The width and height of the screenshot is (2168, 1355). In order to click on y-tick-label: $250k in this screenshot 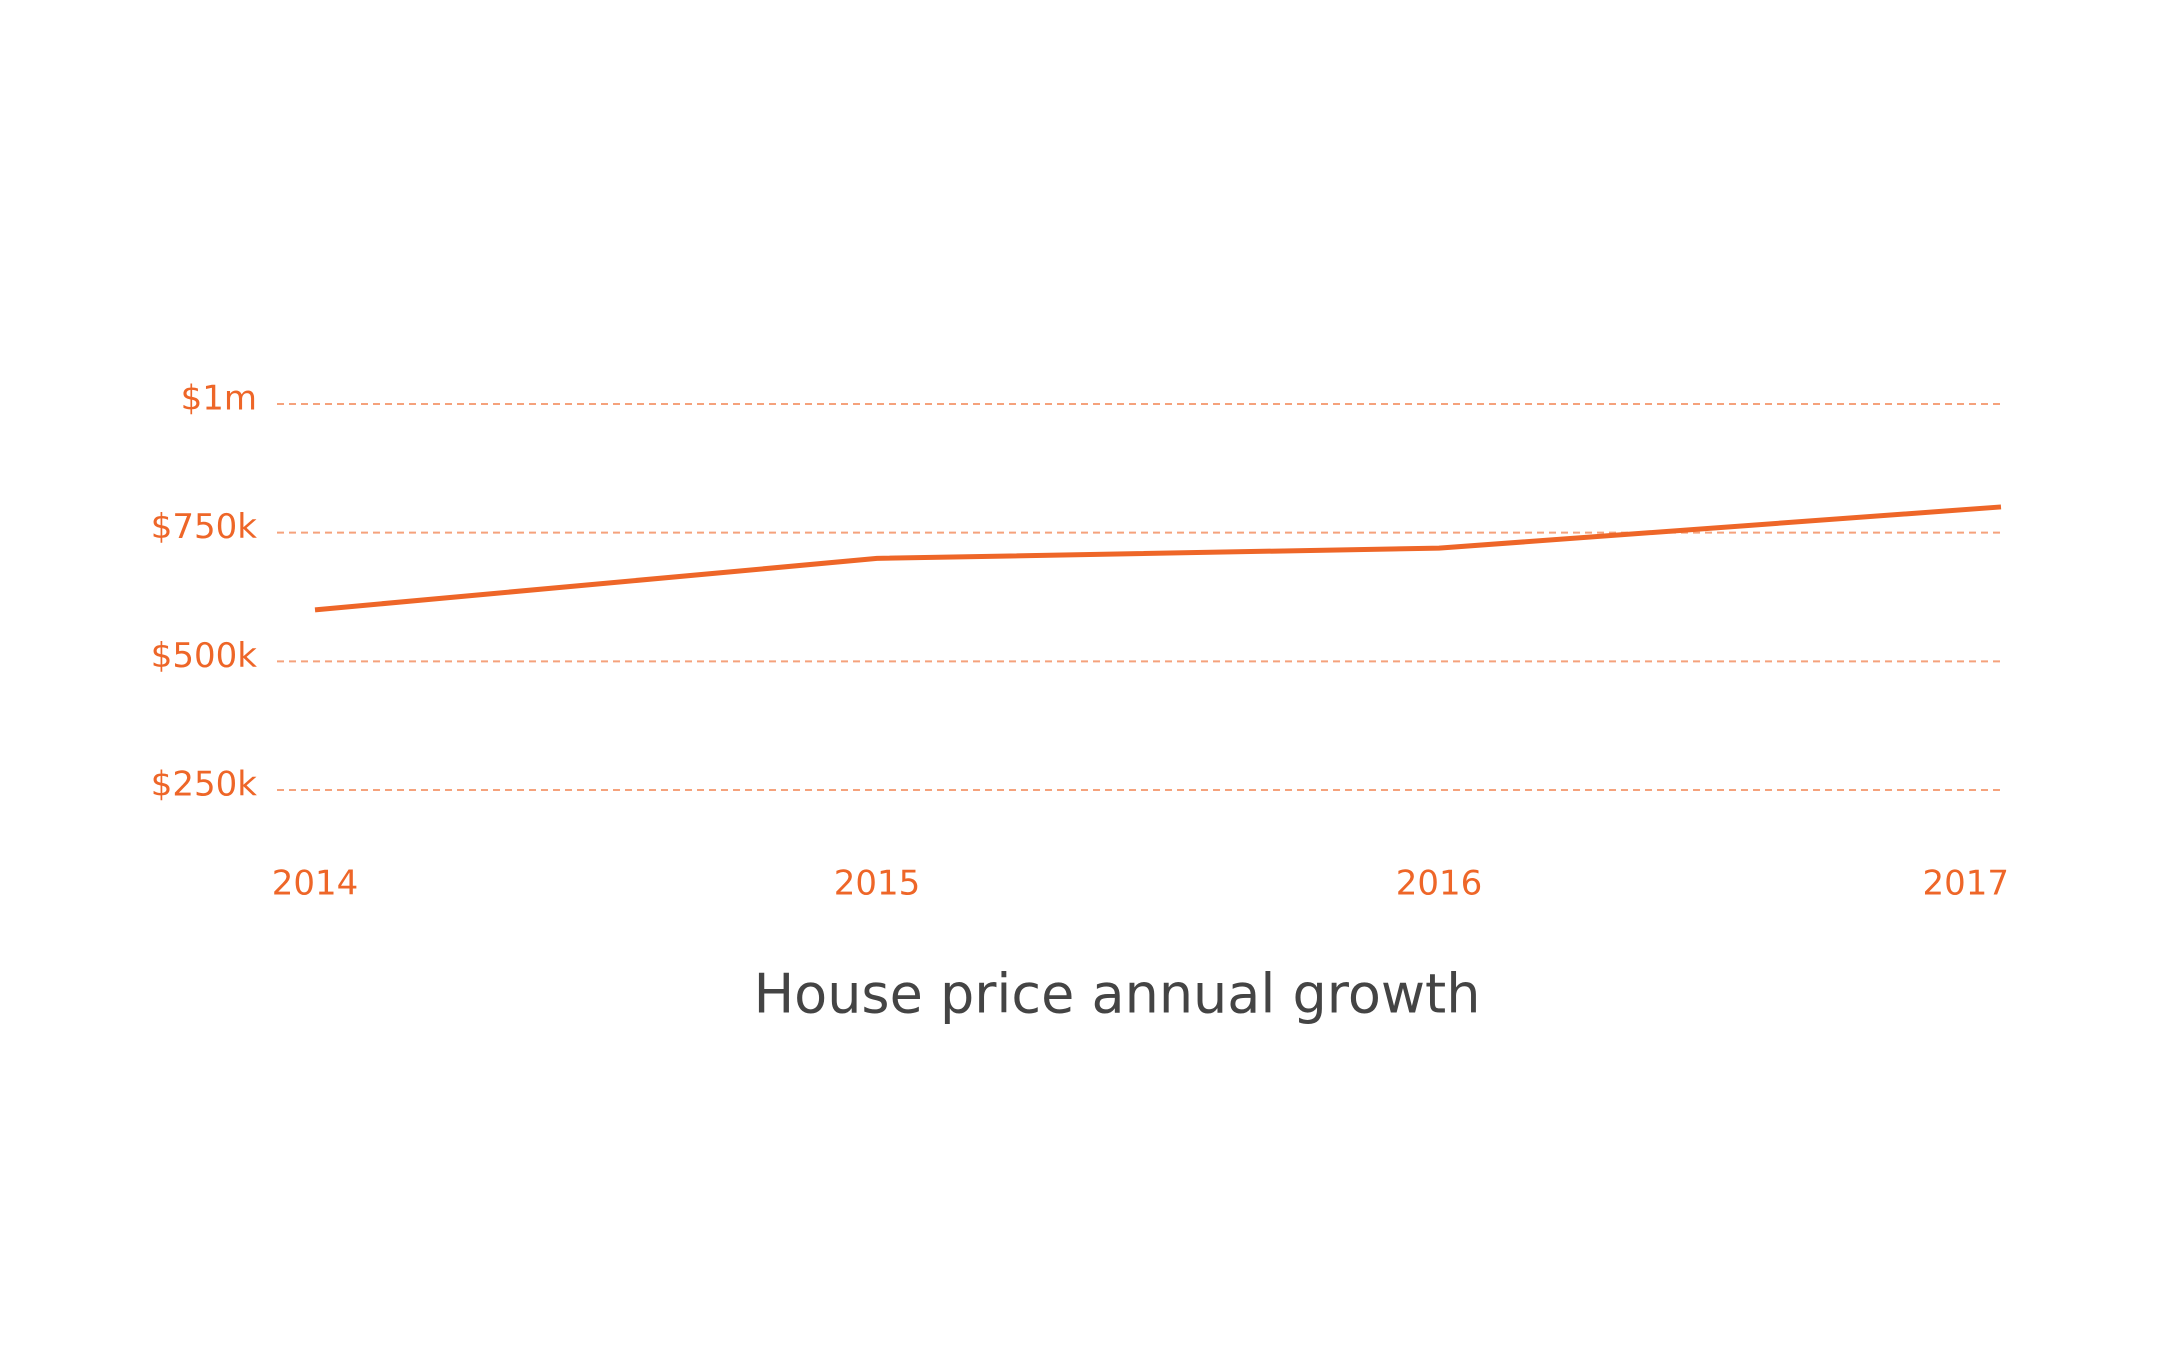, I will do `click(204, 785)`.